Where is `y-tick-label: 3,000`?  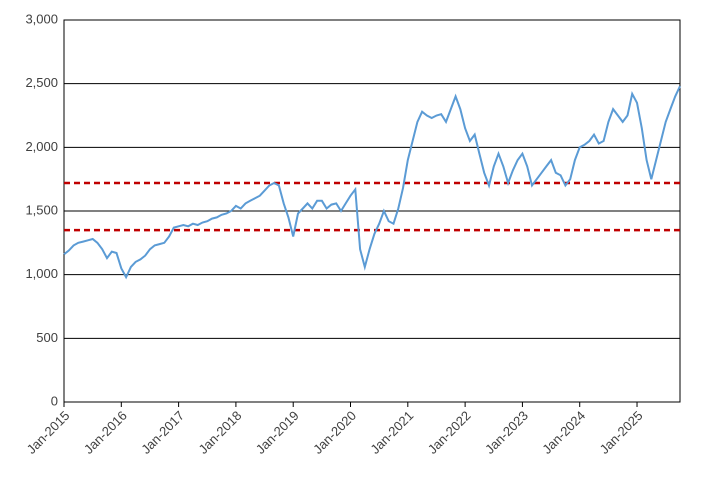 y-tick-label: 3,000 is located at coordinates (41, 18).